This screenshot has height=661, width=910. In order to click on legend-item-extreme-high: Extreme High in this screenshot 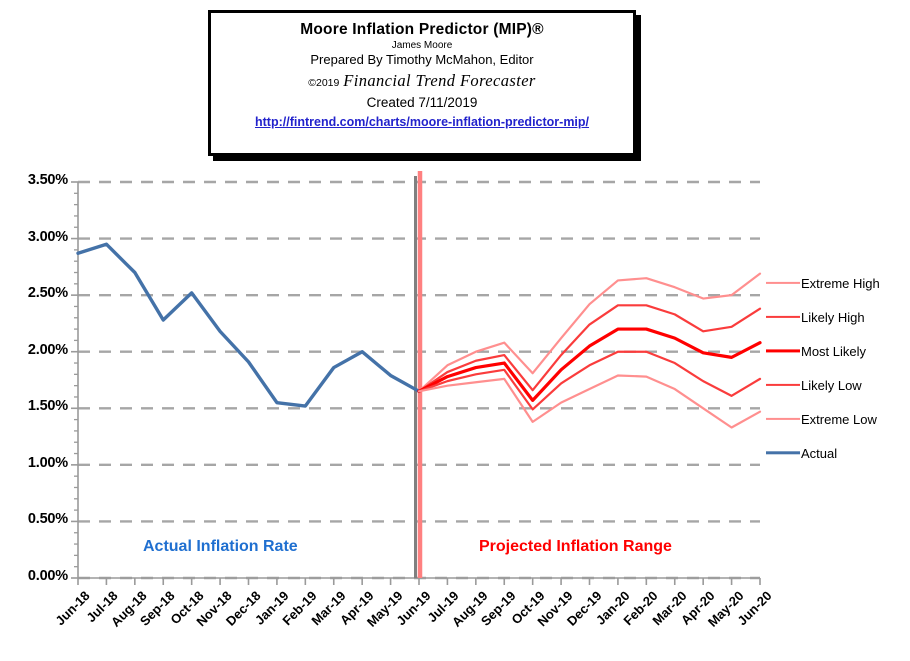, I will do `click(836, 283)`.